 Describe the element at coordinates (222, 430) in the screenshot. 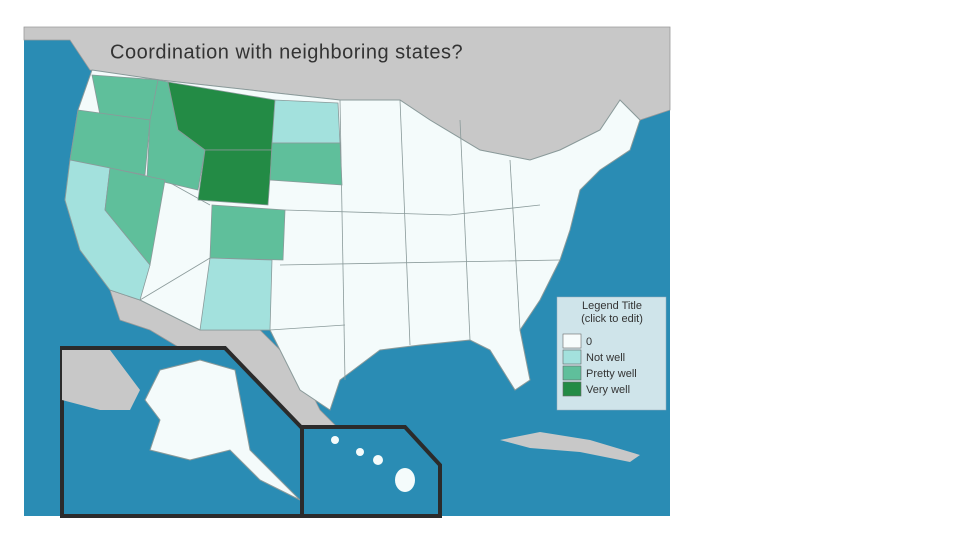

I see `alaska` at that location.